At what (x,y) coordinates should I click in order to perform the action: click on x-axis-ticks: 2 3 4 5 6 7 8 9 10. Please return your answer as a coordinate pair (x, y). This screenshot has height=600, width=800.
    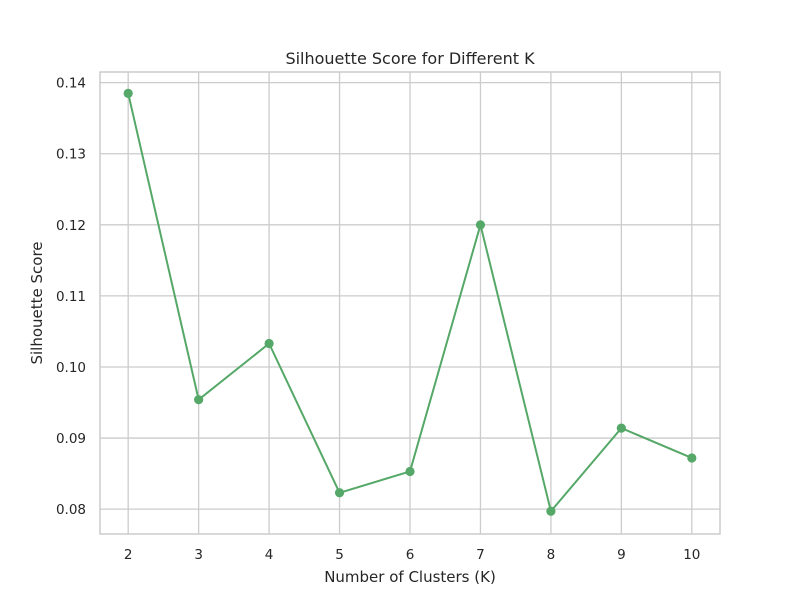
    Looking at the image, I should click on (412, 555).